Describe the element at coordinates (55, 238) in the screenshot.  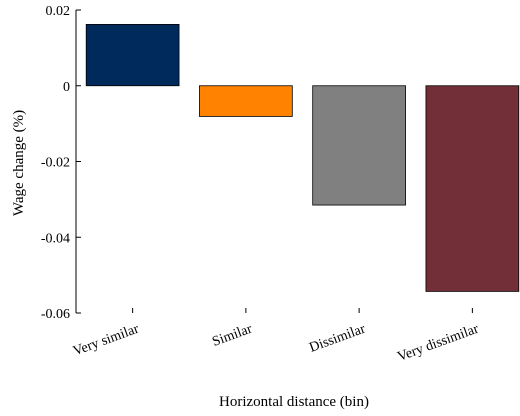
I see `y-tick-label: -0.04` at that location.